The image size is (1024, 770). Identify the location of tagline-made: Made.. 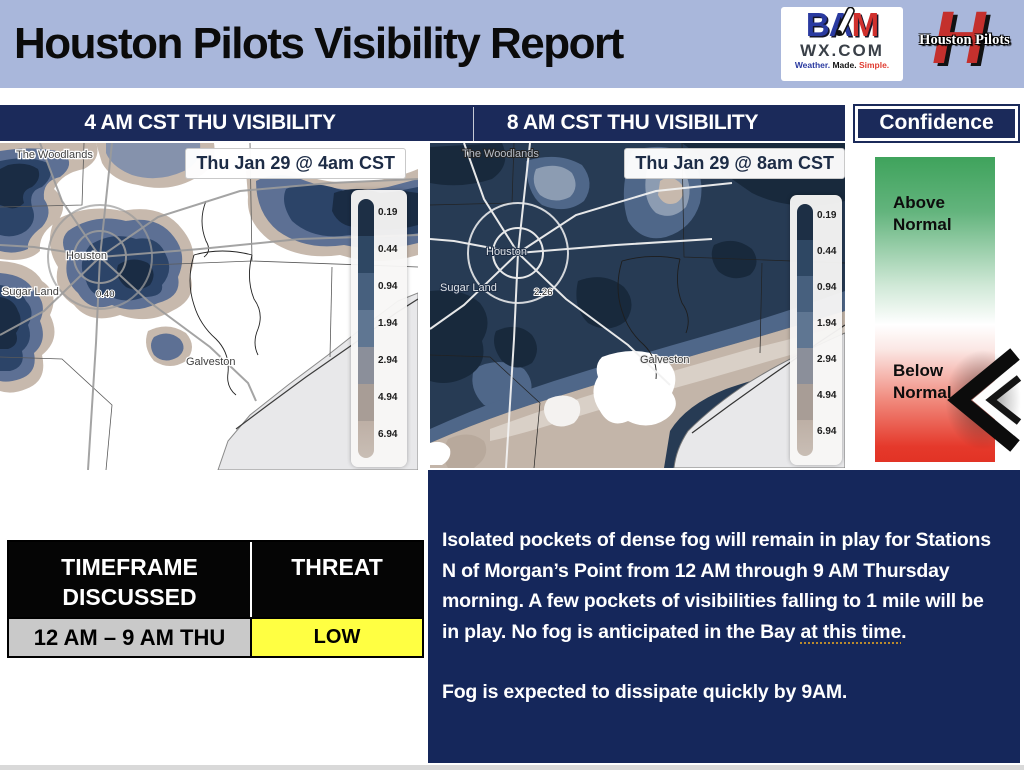
(844, 65).